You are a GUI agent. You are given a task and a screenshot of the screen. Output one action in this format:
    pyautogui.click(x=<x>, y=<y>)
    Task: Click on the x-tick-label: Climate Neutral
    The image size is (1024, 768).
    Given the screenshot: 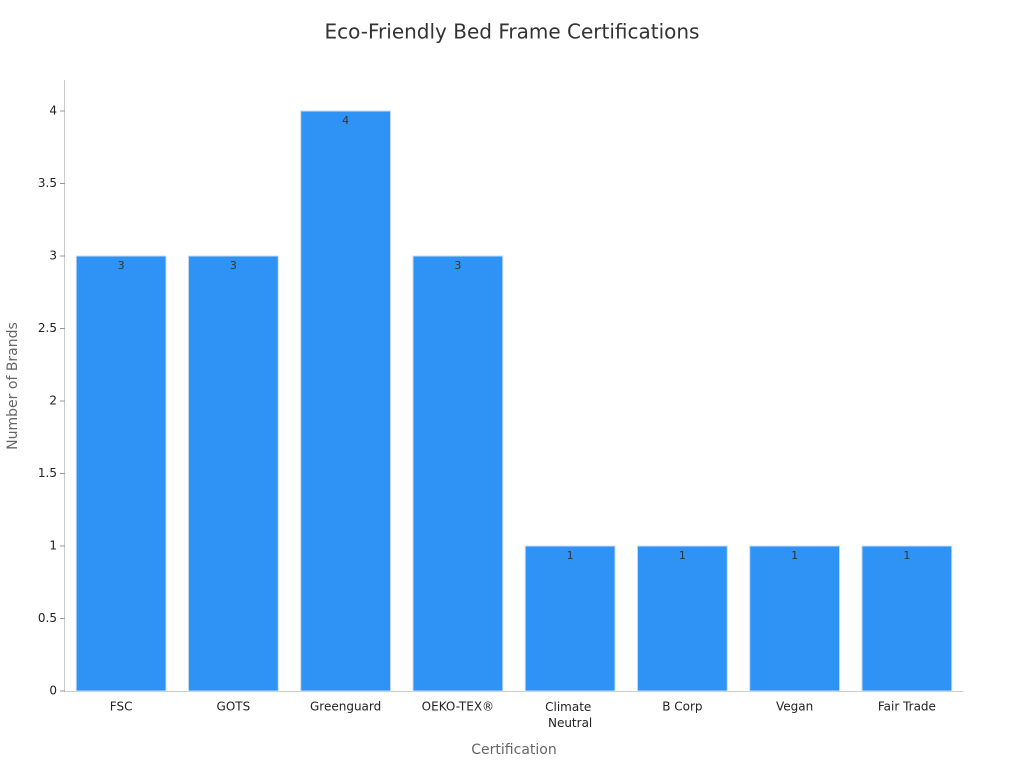 What is the action you would take?
    pyautogui.click(x=570, y=715)
    